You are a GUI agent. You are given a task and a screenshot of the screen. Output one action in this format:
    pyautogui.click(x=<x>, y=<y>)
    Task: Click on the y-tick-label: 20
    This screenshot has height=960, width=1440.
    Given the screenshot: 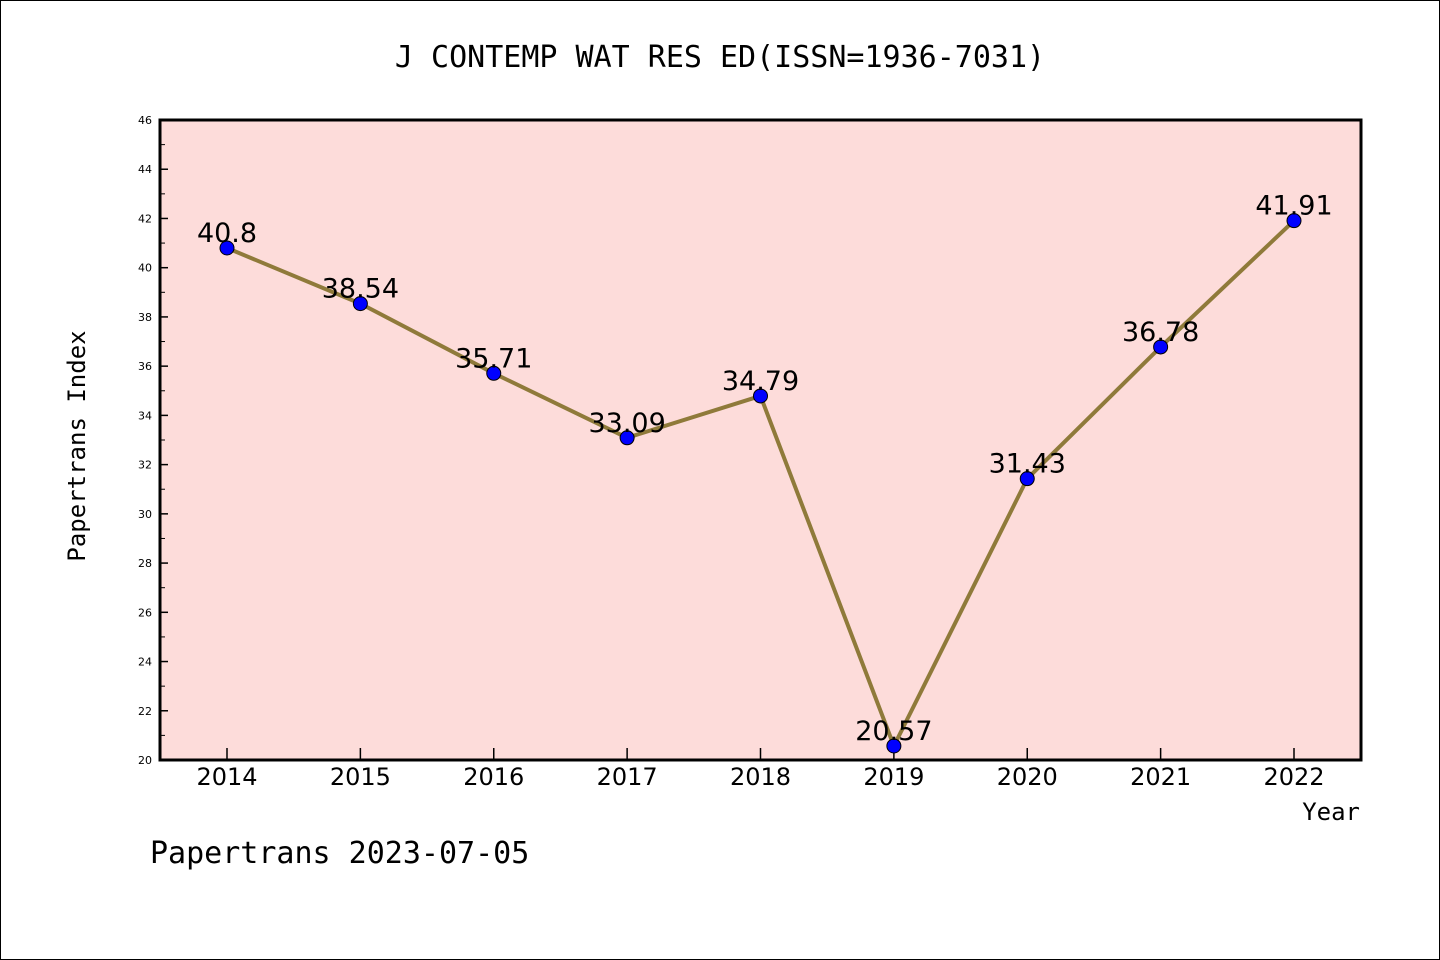 What is the action you would take?
    pyautogui.click(x=145, y=760)
    